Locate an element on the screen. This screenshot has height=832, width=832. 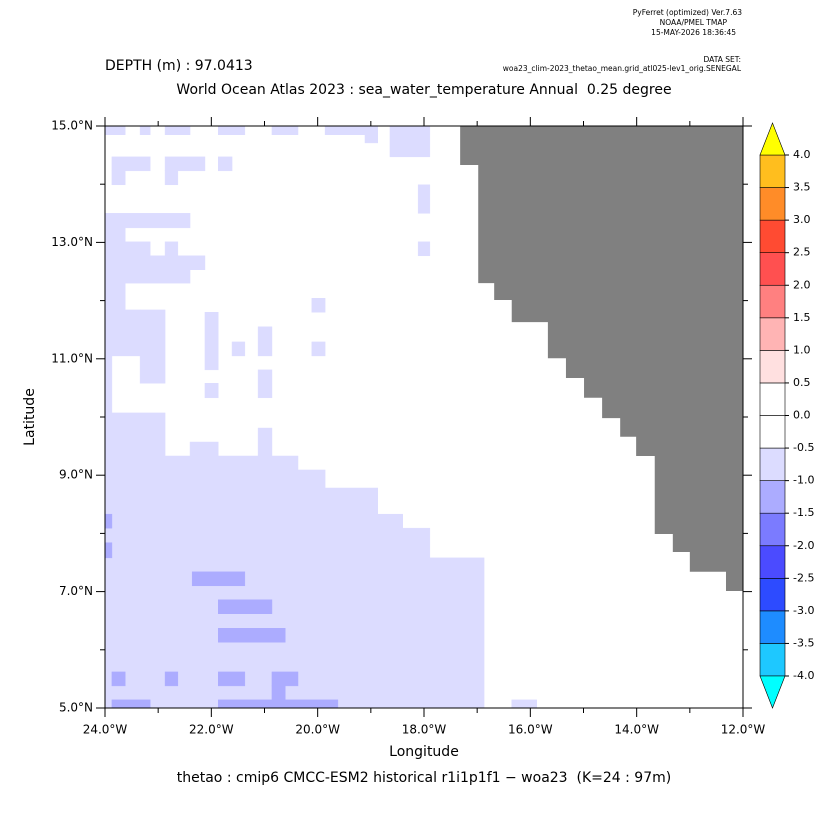
x-tick-label: 22.0°W is located at coordinates (211, 730).